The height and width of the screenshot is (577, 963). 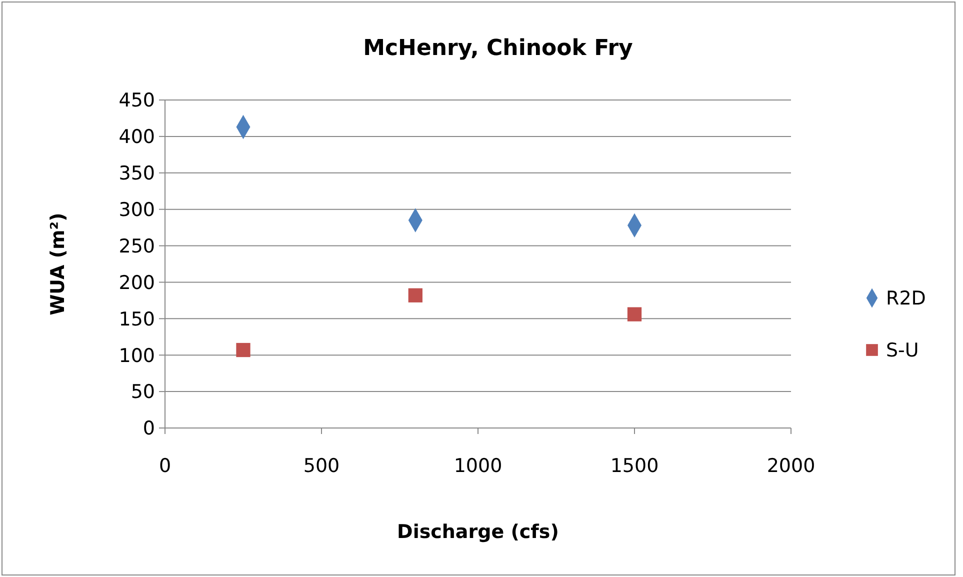 What do you see at coordinates (136, 319) in the screenshot?
I see `y-tick-label: 150` at bounding box center [136, 319].